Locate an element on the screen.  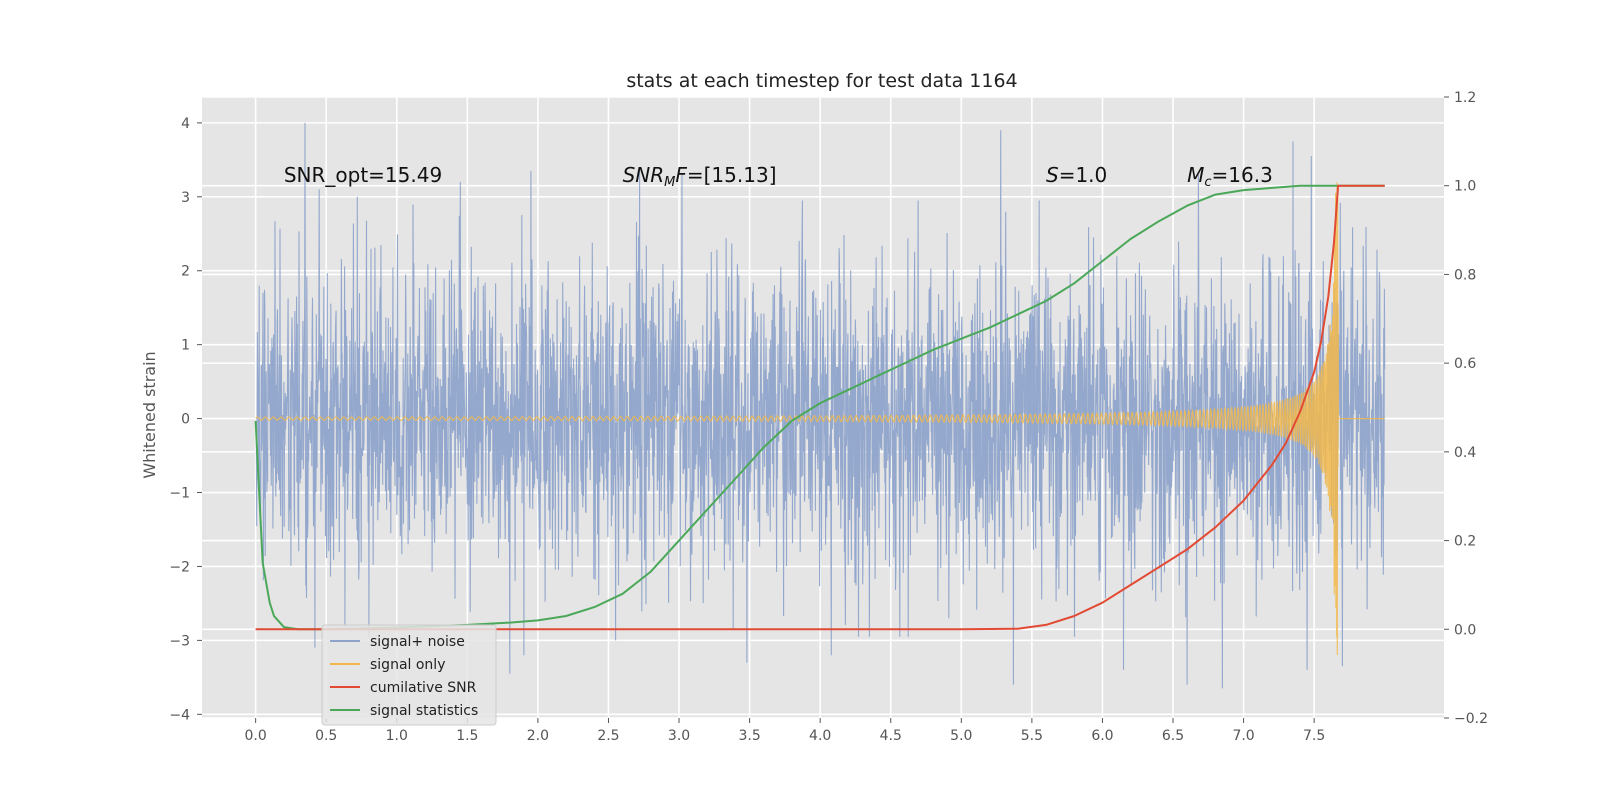
y-tick-label: −4 is located at coordinates (179, 715).